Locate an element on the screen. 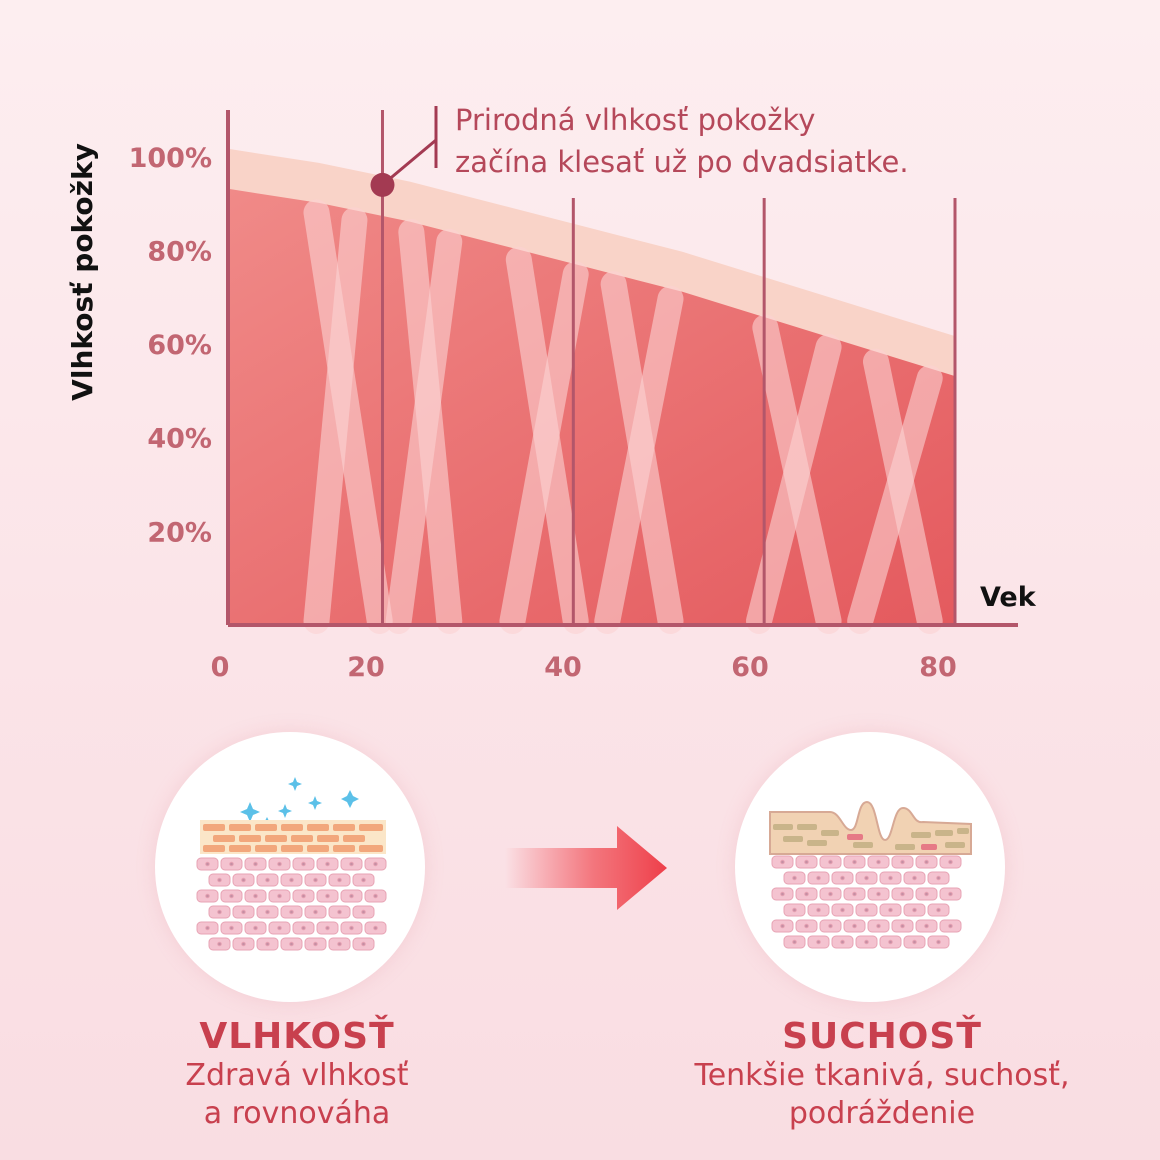 The height and width of the screenshot is (1160, 1160). y-axis-label: Vlhkosť pokožky is located at coordinates (82, 272).